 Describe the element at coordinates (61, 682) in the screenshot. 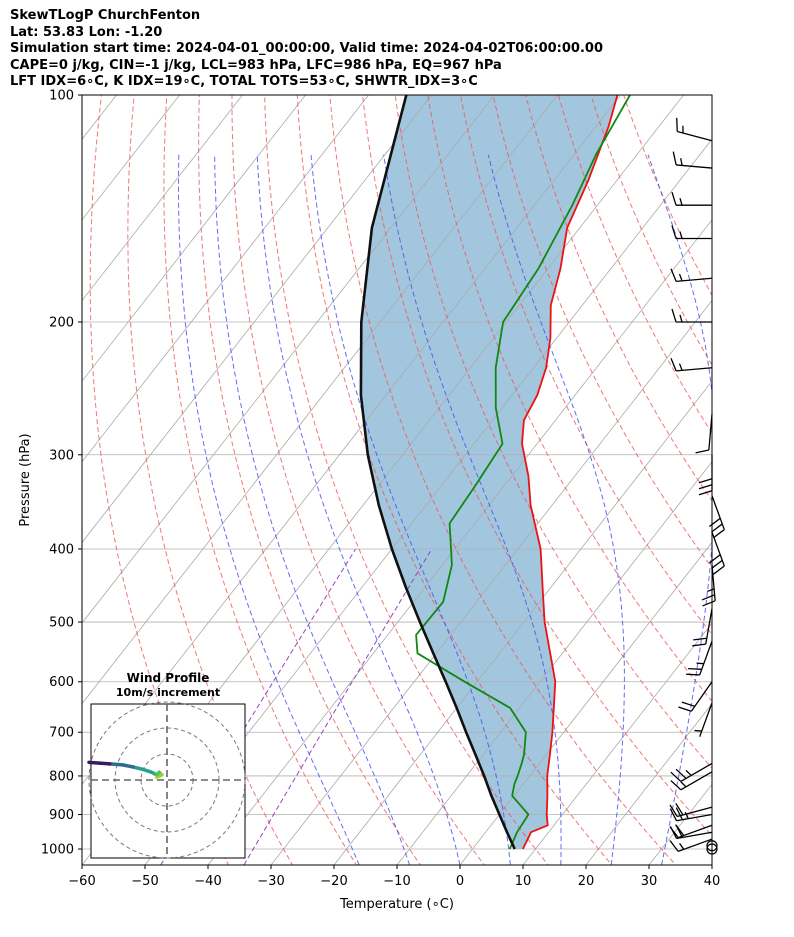

I see `y-tick-label: 600` at that location.